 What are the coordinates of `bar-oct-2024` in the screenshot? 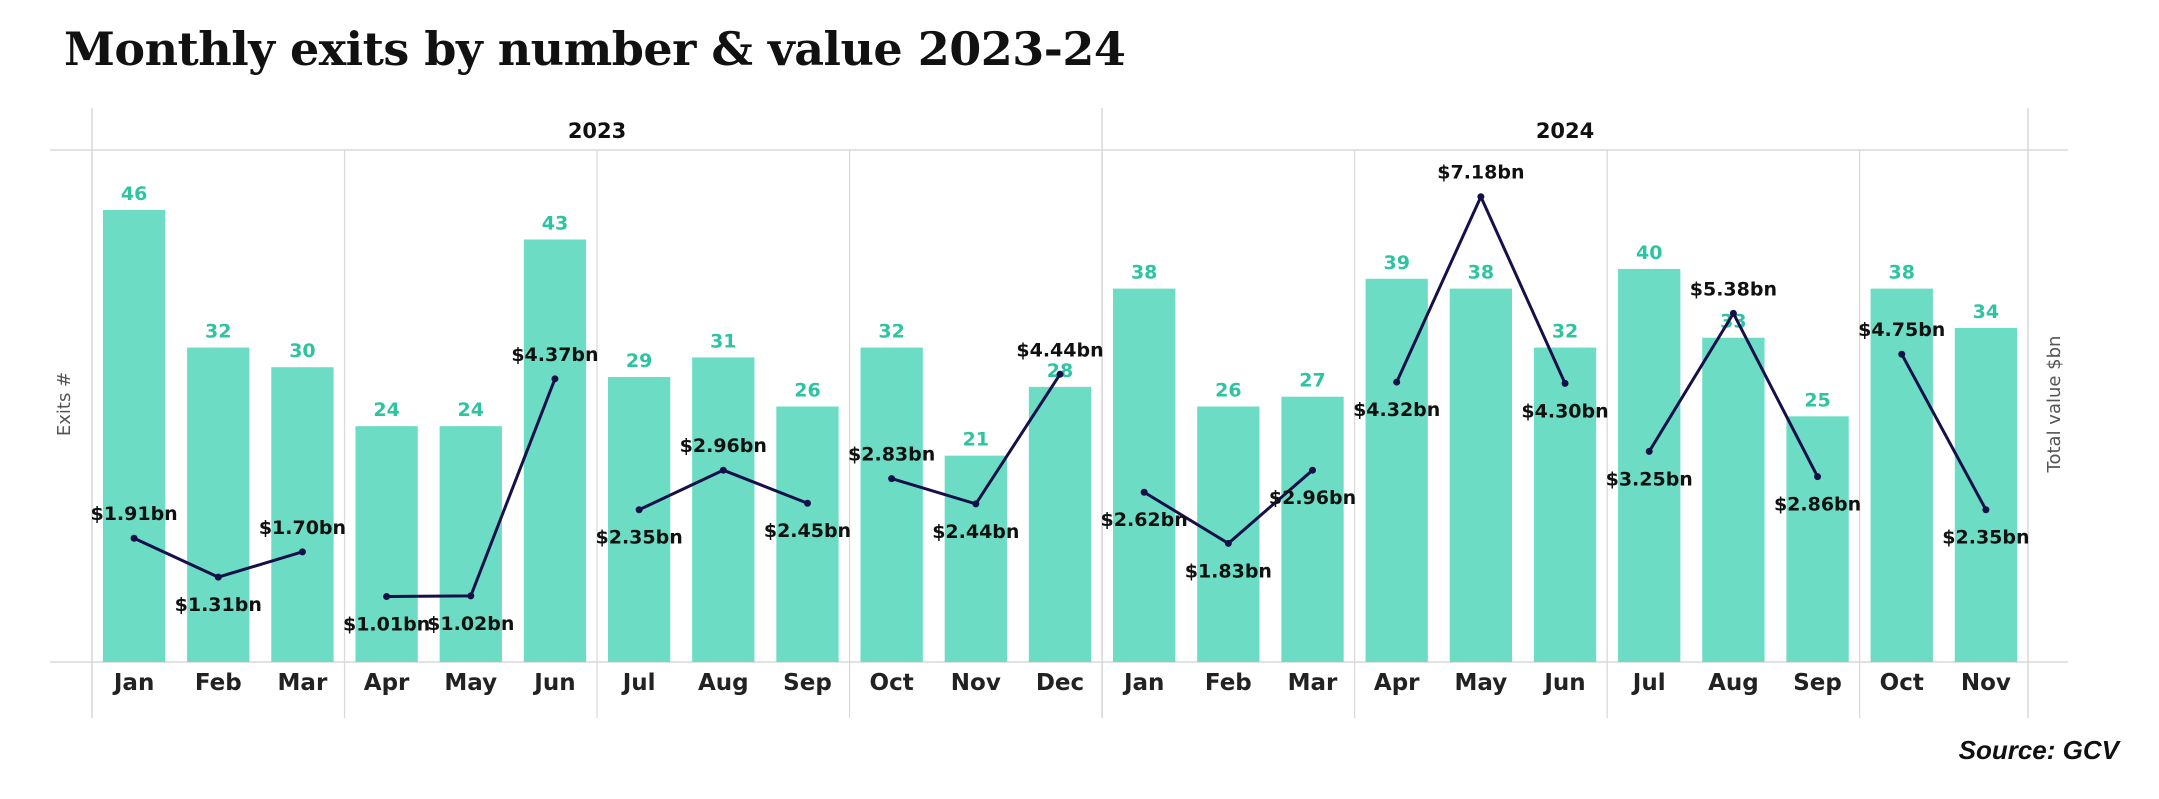 It's located at (1901, 475).